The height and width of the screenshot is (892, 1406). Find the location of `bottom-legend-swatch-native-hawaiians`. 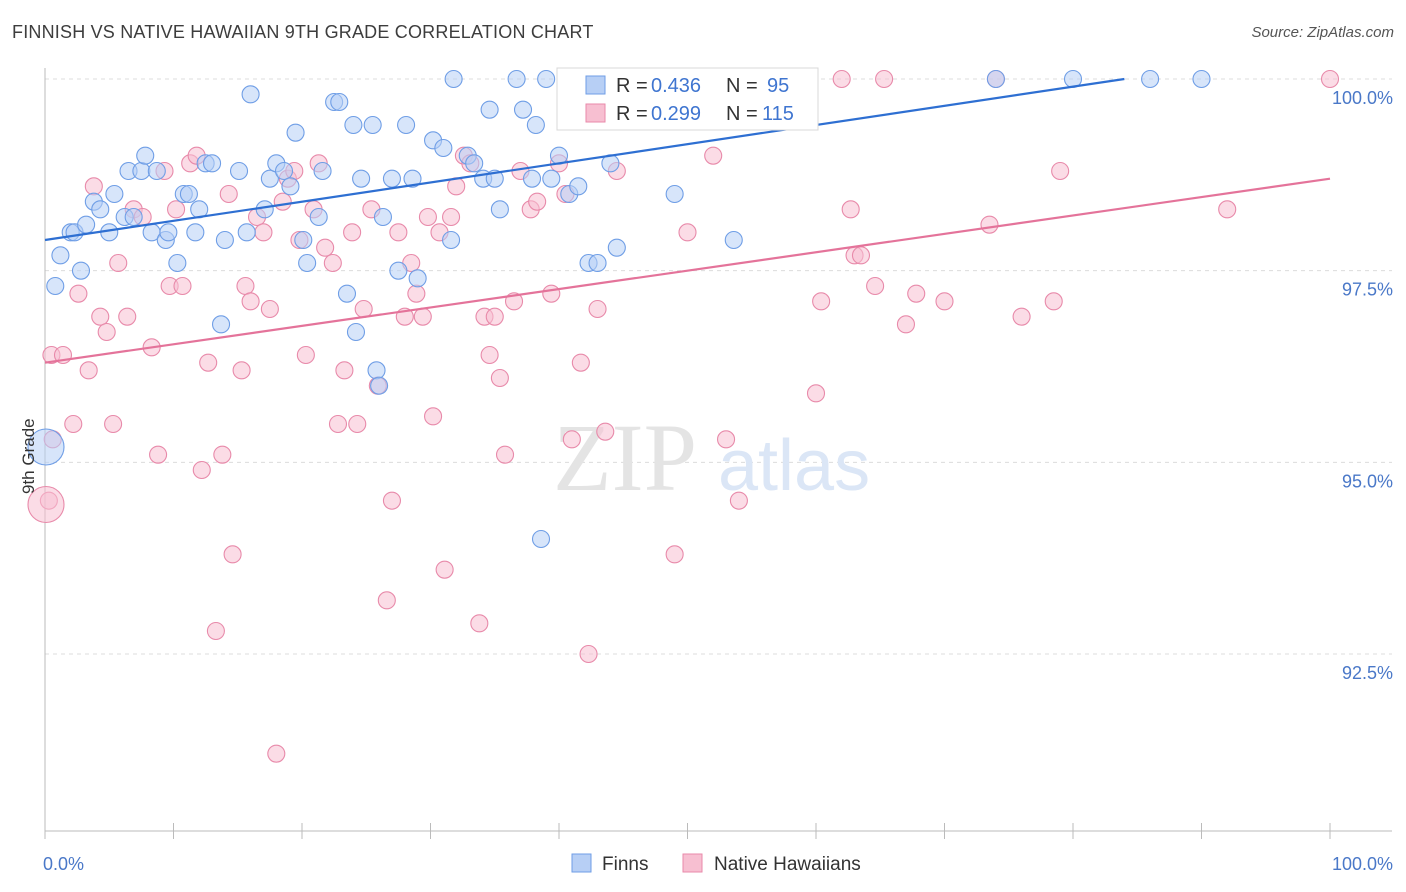

bottom-legend-swatch-native-hawaiians is located at coordinates (692, 863).